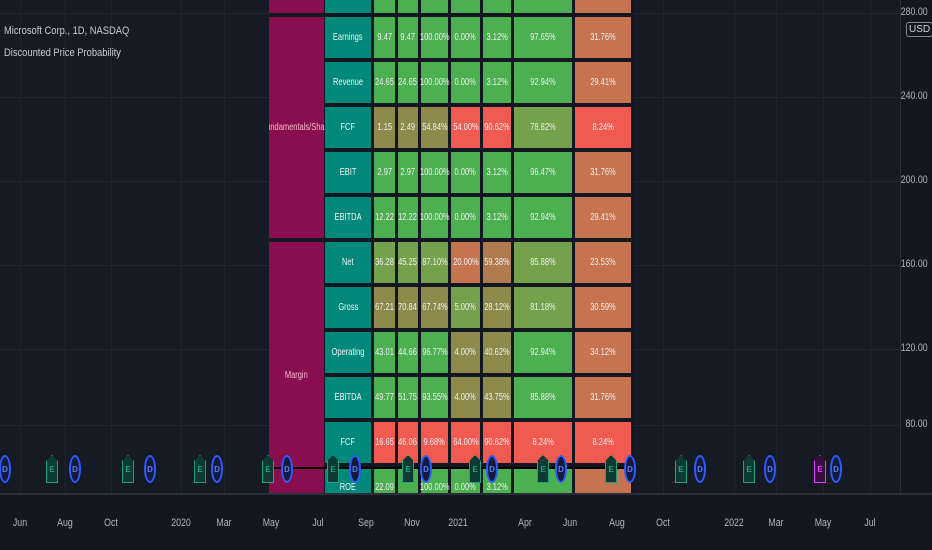 This screenshot has width=932, height=550. I want to click on table-cell: 40.62%, so click(497, 352).